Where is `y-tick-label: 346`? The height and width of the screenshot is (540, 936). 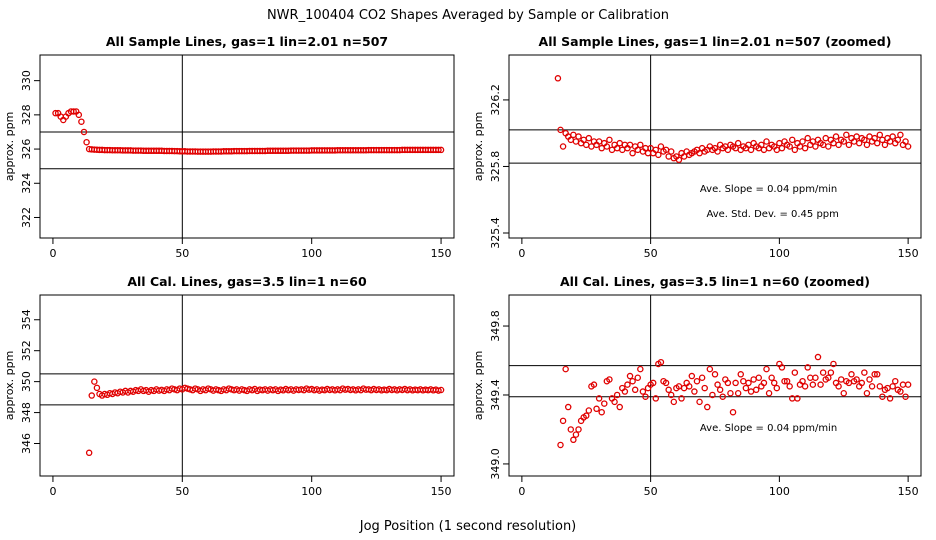
y-tick-label: 346 is located at coordinates (26, 443).